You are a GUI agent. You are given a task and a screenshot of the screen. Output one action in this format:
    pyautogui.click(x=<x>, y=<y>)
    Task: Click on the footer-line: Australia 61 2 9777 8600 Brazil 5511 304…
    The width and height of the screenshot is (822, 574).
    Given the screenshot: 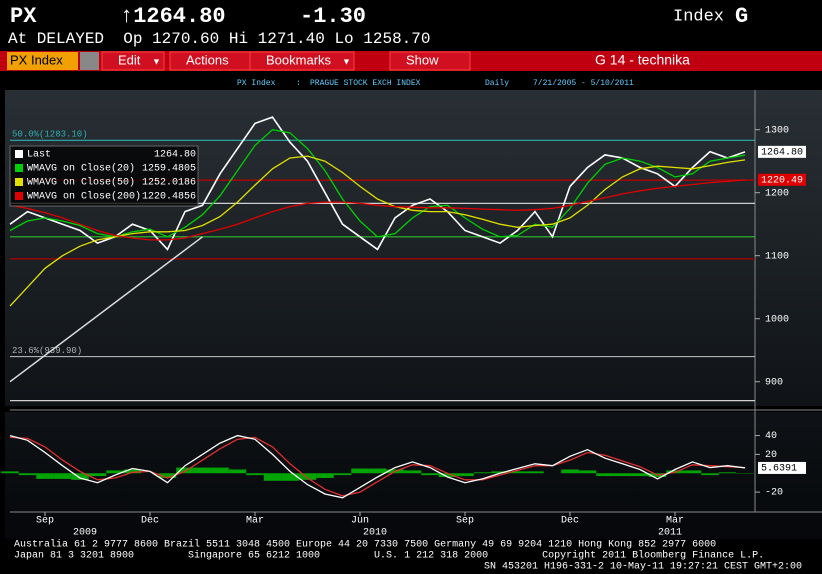 What is the action you would take?
    pyautogui.click(x=365, y=545)
    